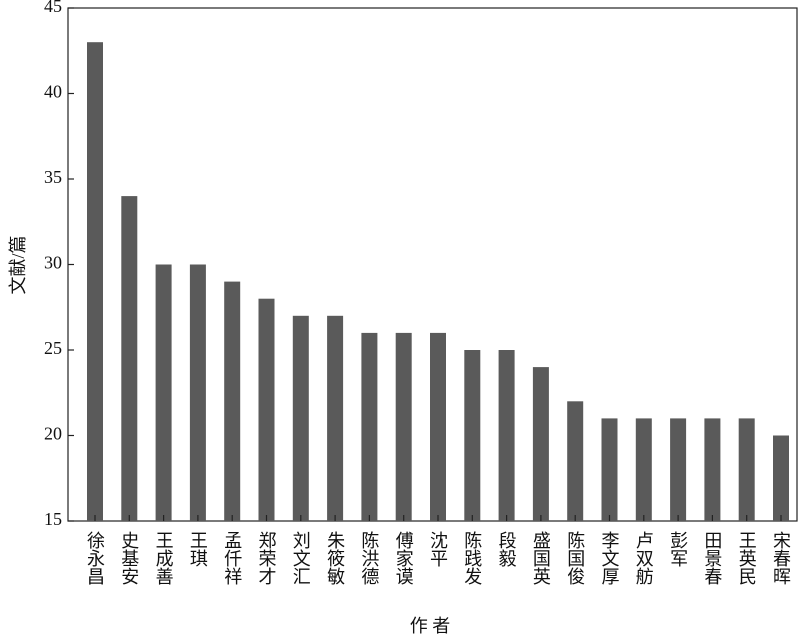 This screenshot has height=643, width=800. Describe the element at coordinates (129, 558) in the screenshot. I see `x-tick-label: 史基安` at that location.